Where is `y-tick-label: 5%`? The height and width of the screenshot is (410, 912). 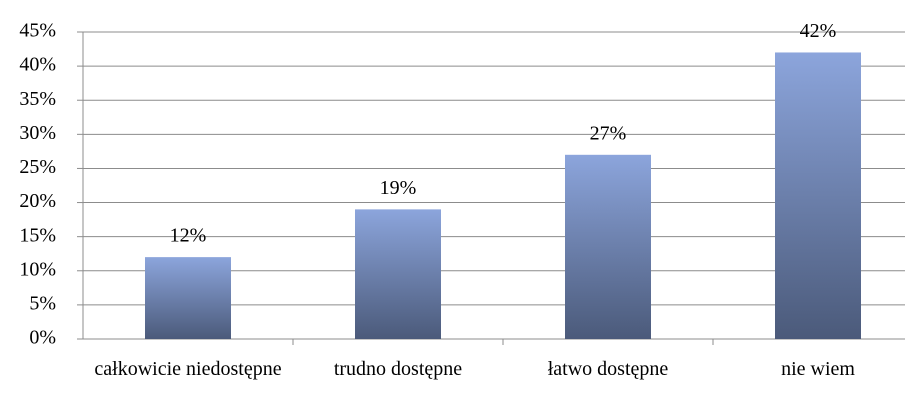
y-tick-label: 5% is located at coordinates (42, 303).